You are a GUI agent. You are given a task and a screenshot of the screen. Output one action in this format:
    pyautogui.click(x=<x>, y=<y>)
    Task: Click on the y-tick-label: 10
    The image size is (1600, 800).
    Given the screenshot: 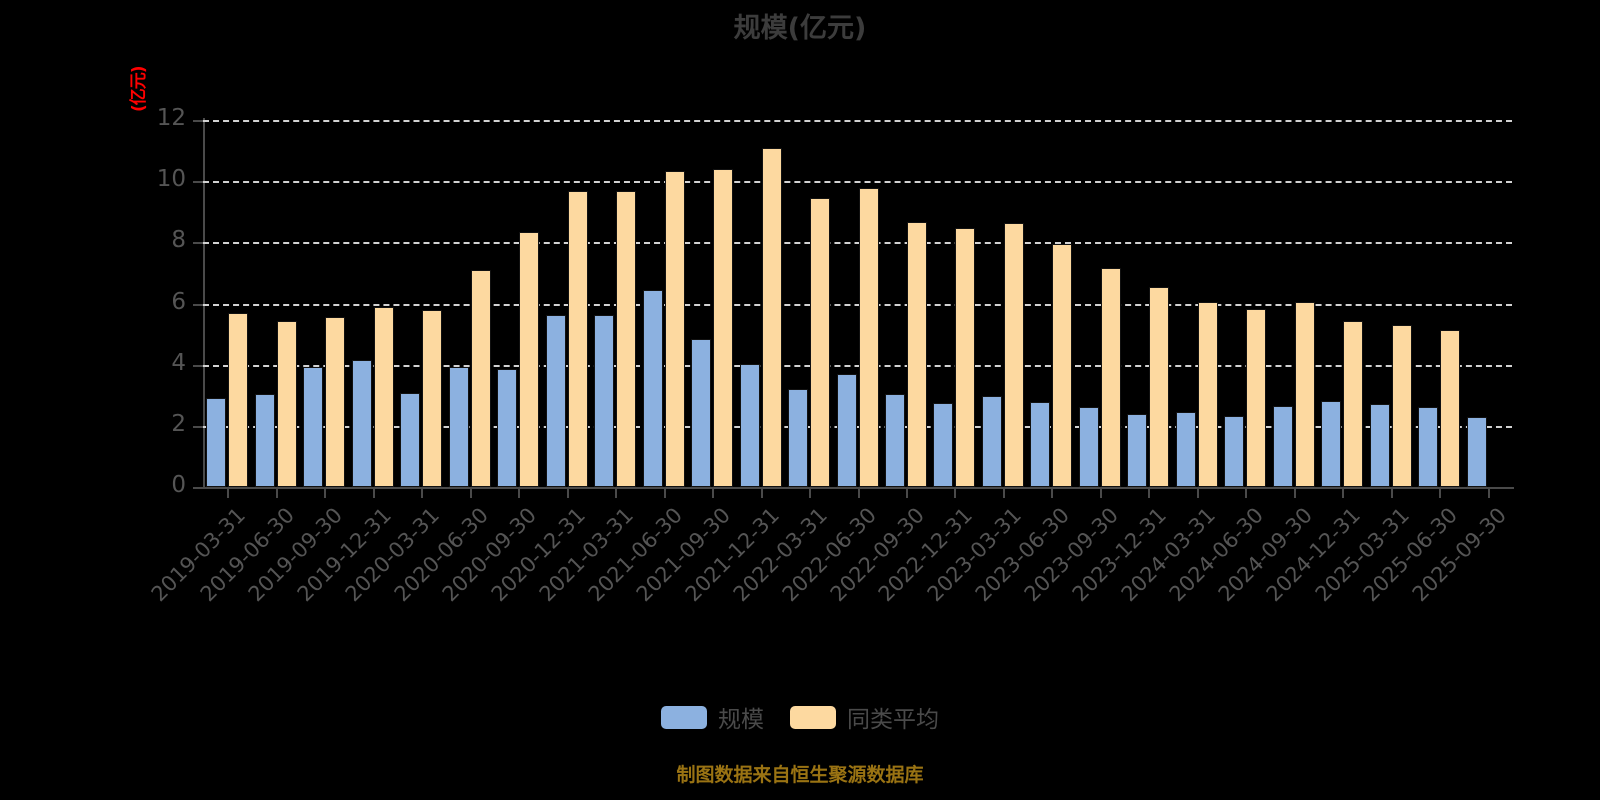 What is the action you would take?
    pyautogui.click(x=171, y=179)
    